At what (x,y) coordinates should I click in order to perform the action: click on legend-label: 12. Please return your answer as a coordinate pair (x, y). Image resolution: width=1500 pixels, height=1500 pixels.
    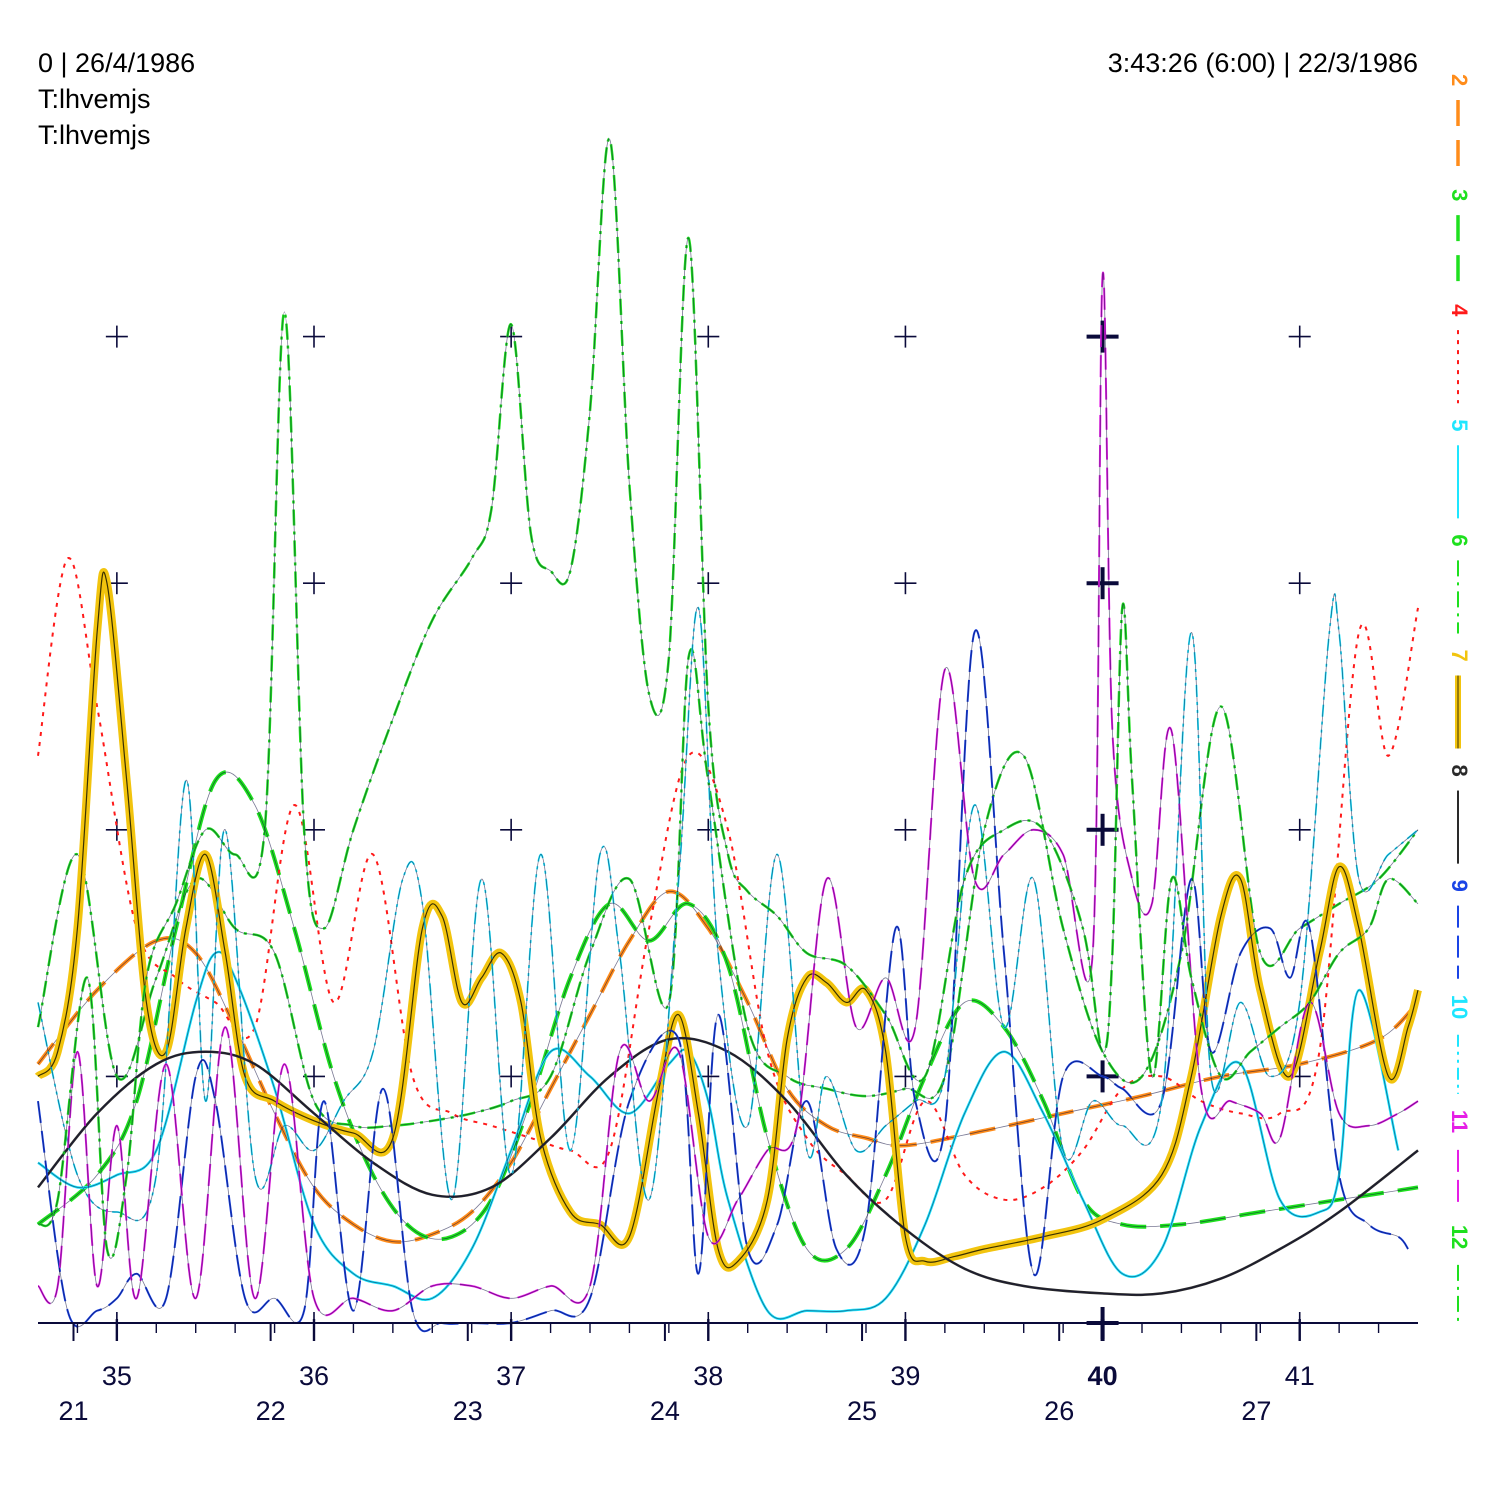
    Looking at the image, I should click on (1459, 1237).